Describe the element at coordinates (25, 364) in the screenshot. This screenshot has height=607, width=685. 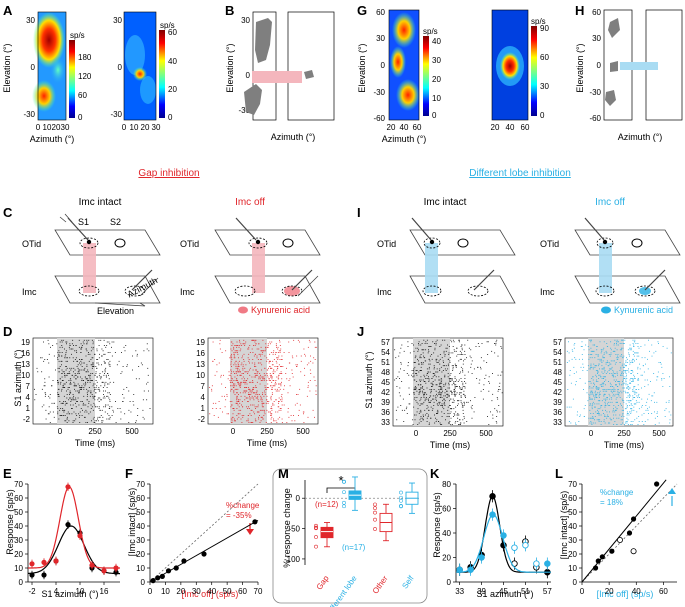
I see `d-ytick: 13` at that location.